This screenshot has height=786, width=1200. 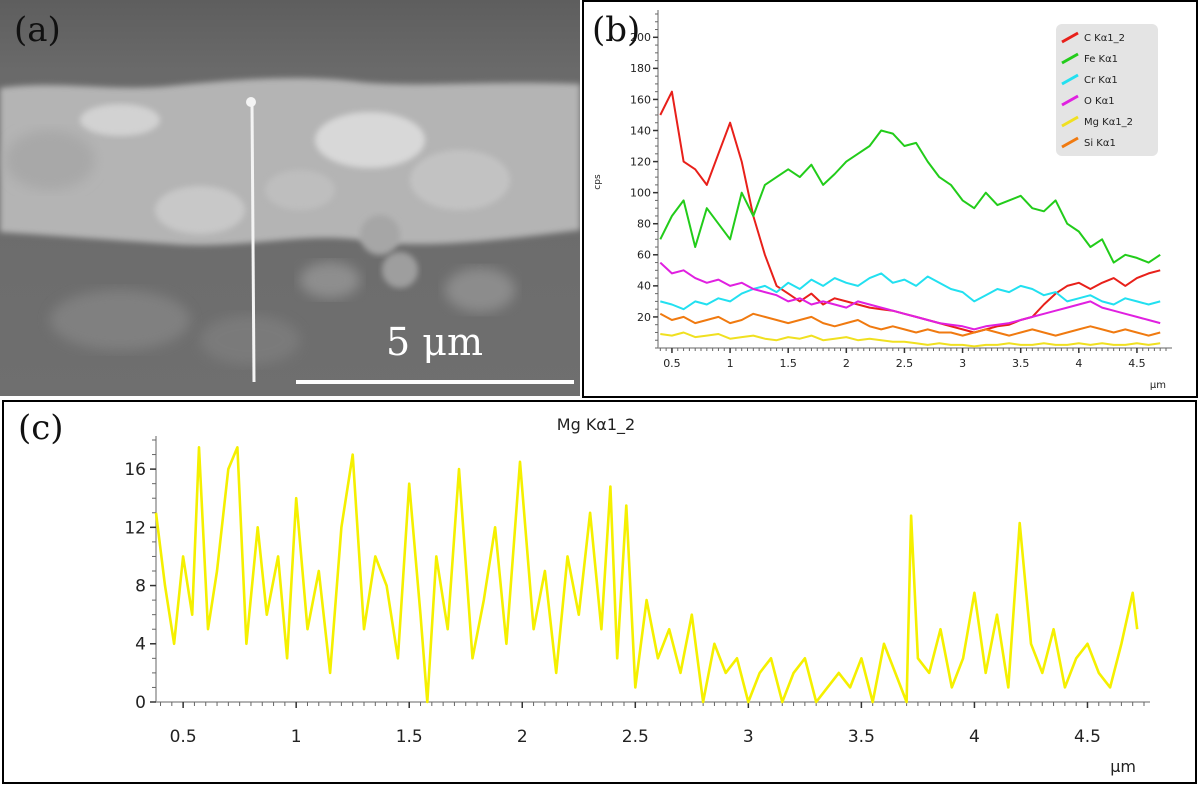 I want to click on y-tick-label: 20, so click(x=644, y=317).